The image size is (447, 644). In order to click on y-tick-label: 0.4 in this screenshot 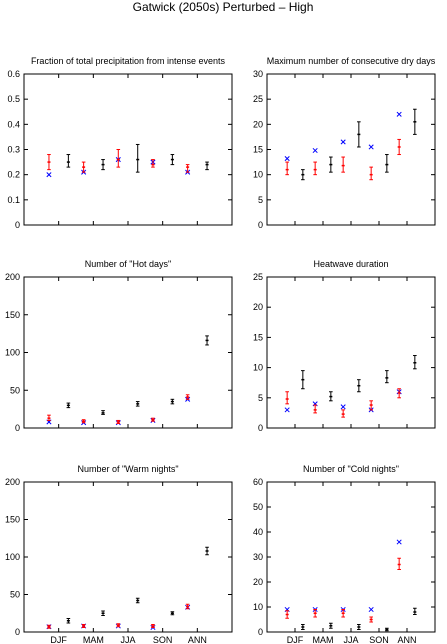, I will do `click(13, 124)`.